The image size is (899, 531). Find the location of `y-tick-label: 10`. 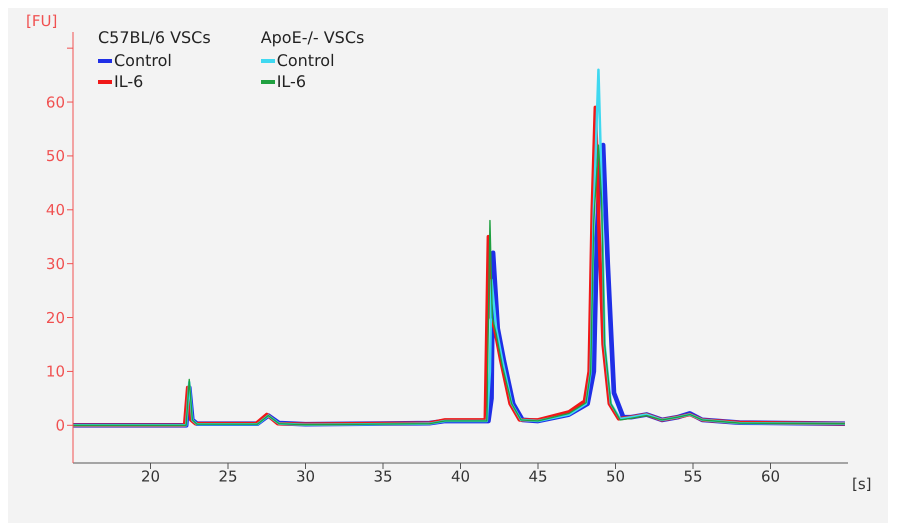

y-tick-label: 10 is located at coordinates (55, 371).